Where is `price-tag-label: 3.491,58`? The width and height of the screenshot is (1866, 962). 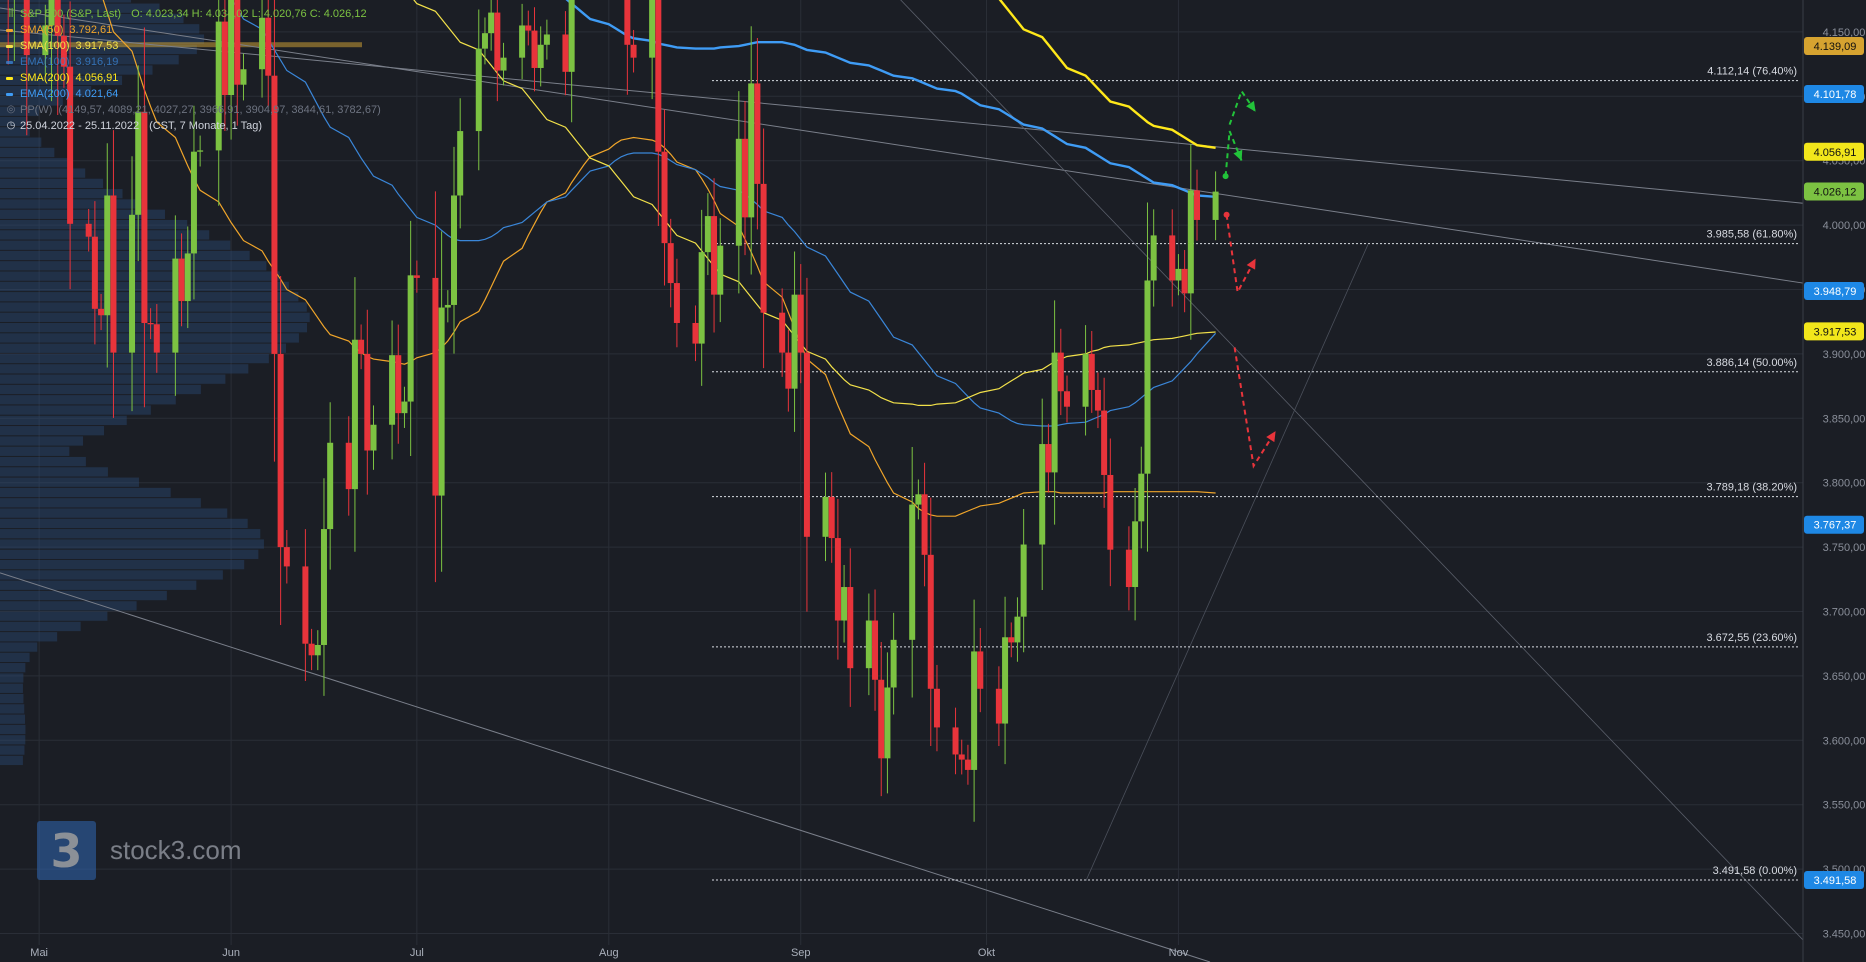
price-tag-label: 3.491,58 is located at coordinates (1835, 881).